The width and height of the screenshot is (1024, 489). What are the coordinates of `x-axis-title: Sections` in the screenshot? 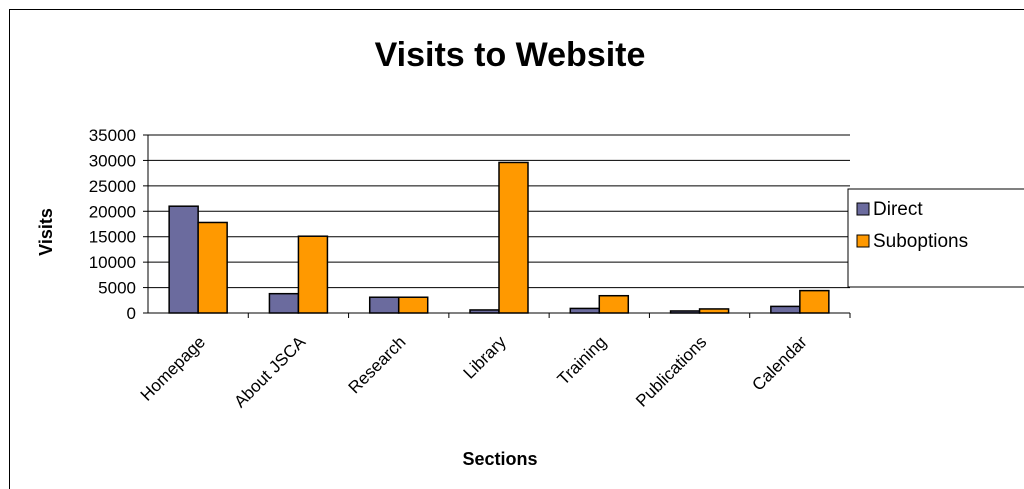 It's located at (499, 459).